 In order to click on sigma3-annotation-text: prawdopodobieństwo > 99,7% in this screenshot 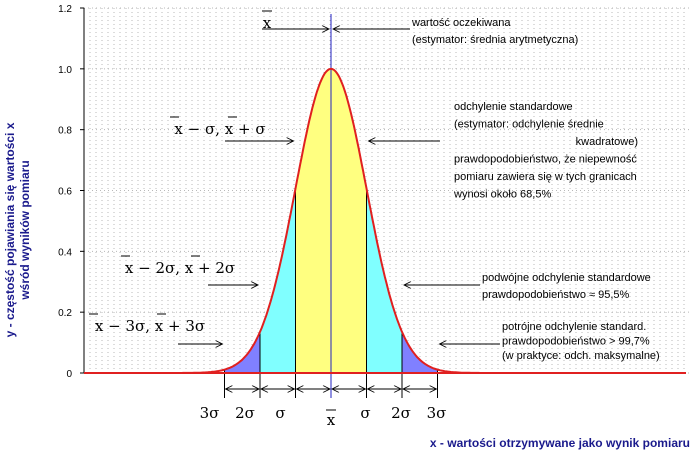, I will do `click(576, 342)`.